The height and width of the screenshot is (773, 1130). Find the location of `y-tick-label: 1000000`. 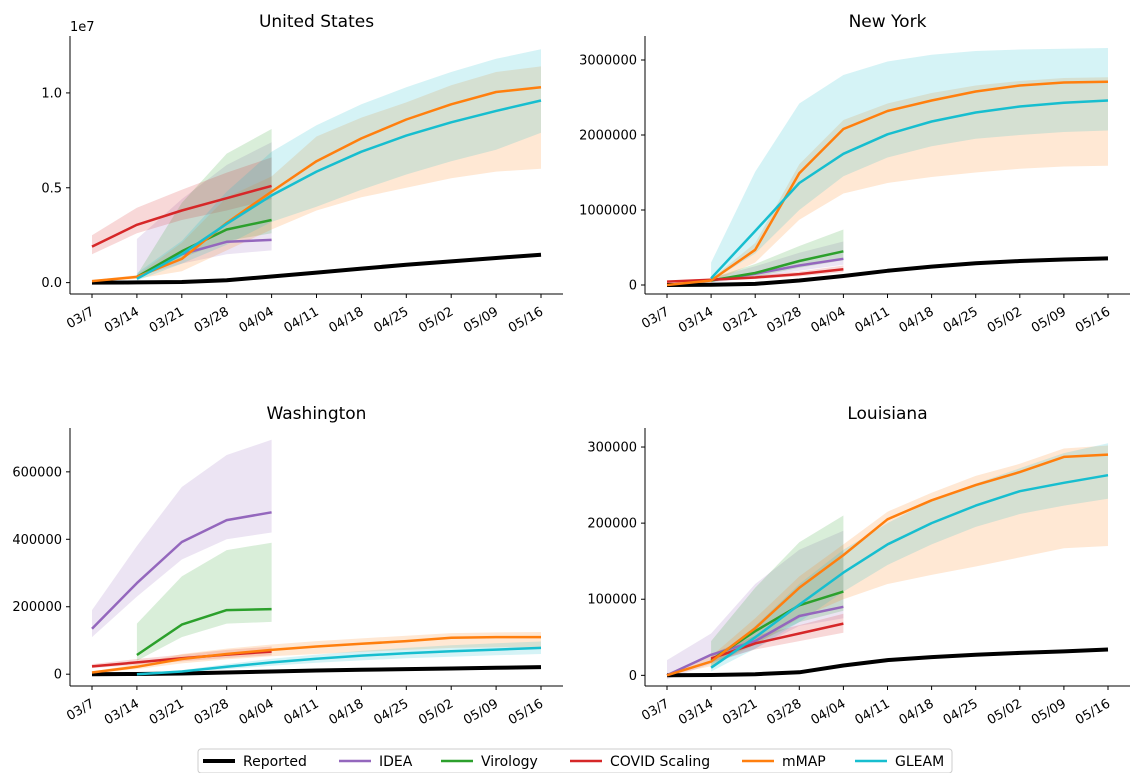

y-tick-label: 1000000 is located at coordinates (608, 211).